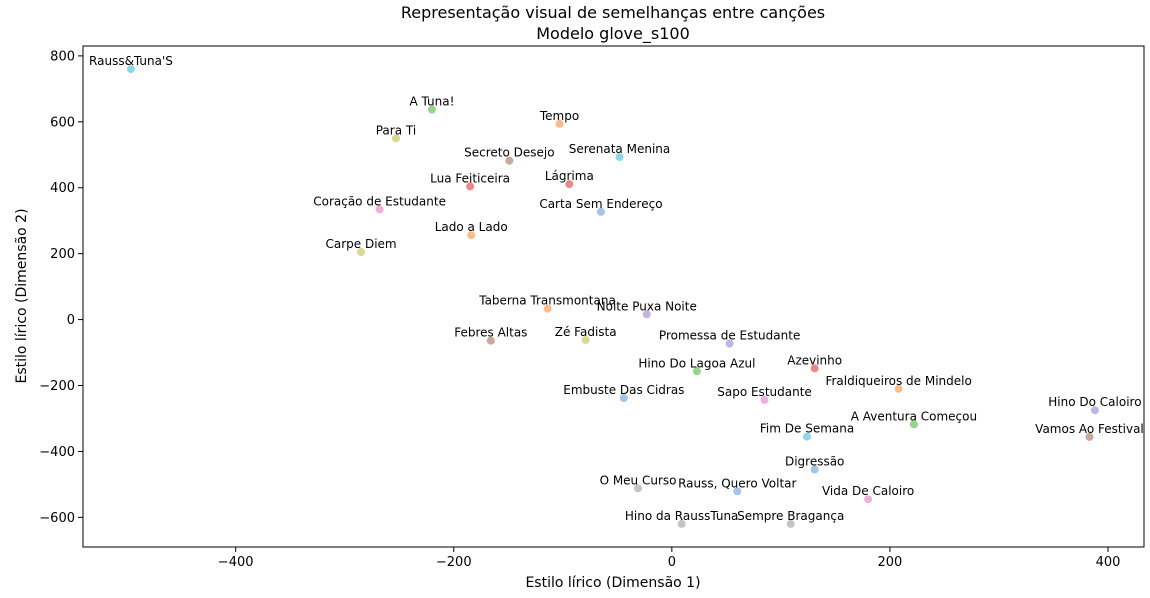  I want to click on point-label: Fraldiqueiros de Mindelo, so click(898, 381).